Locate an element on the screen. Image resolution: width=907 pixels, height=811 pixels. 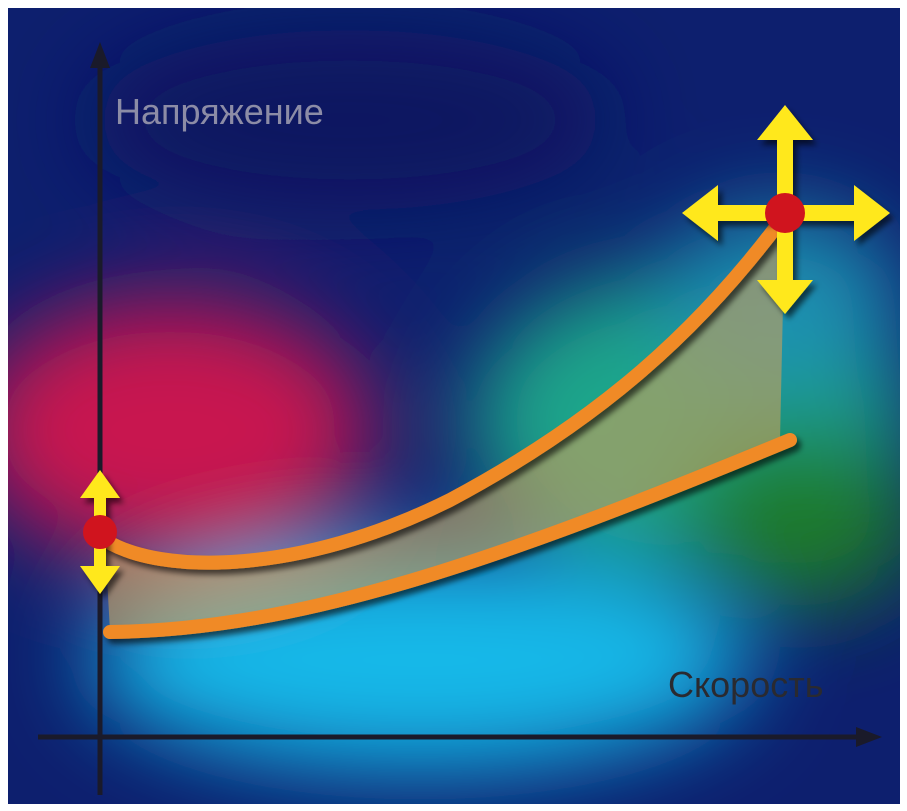
x-axis-label: Скорость is located at coordinates (745, 684).